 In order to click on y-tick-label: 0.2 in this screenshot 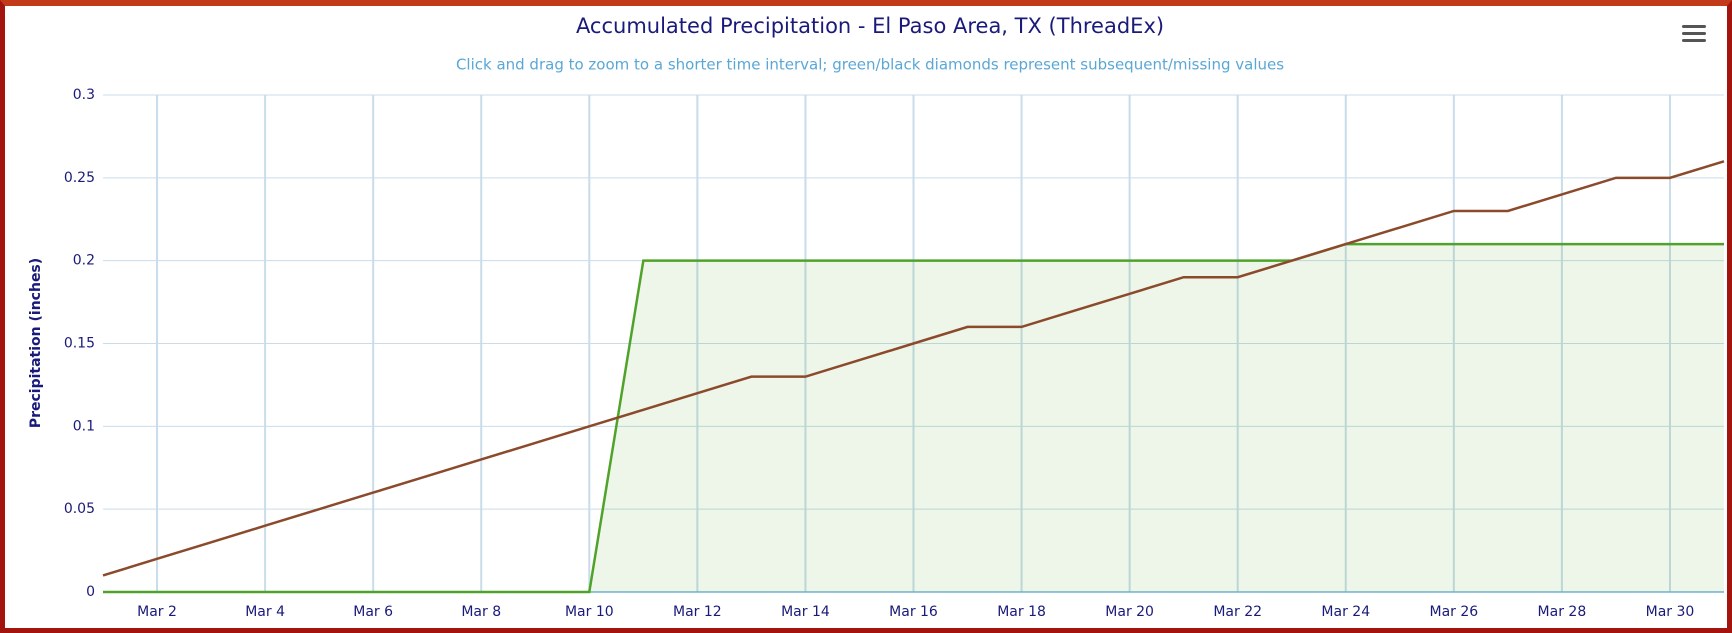, I will do `click(84, 261)`.